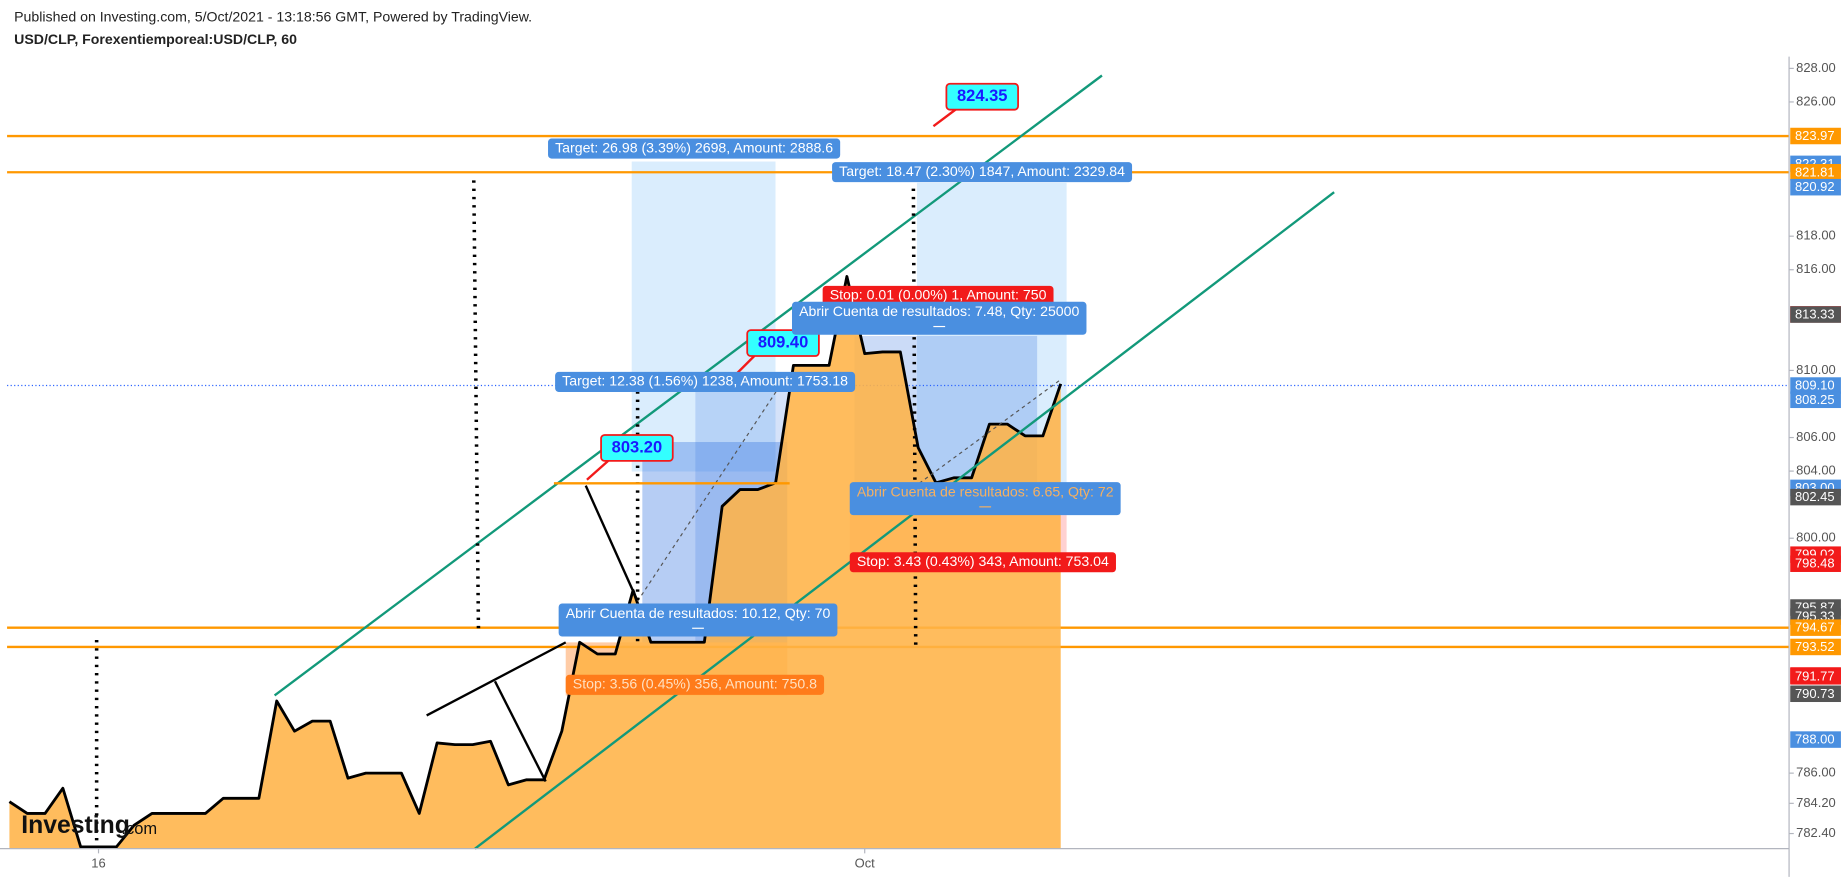 The height and width of the screenshot is (877, 1848). I want to click on price-tag-label: 793.52, so click(1815, 646).